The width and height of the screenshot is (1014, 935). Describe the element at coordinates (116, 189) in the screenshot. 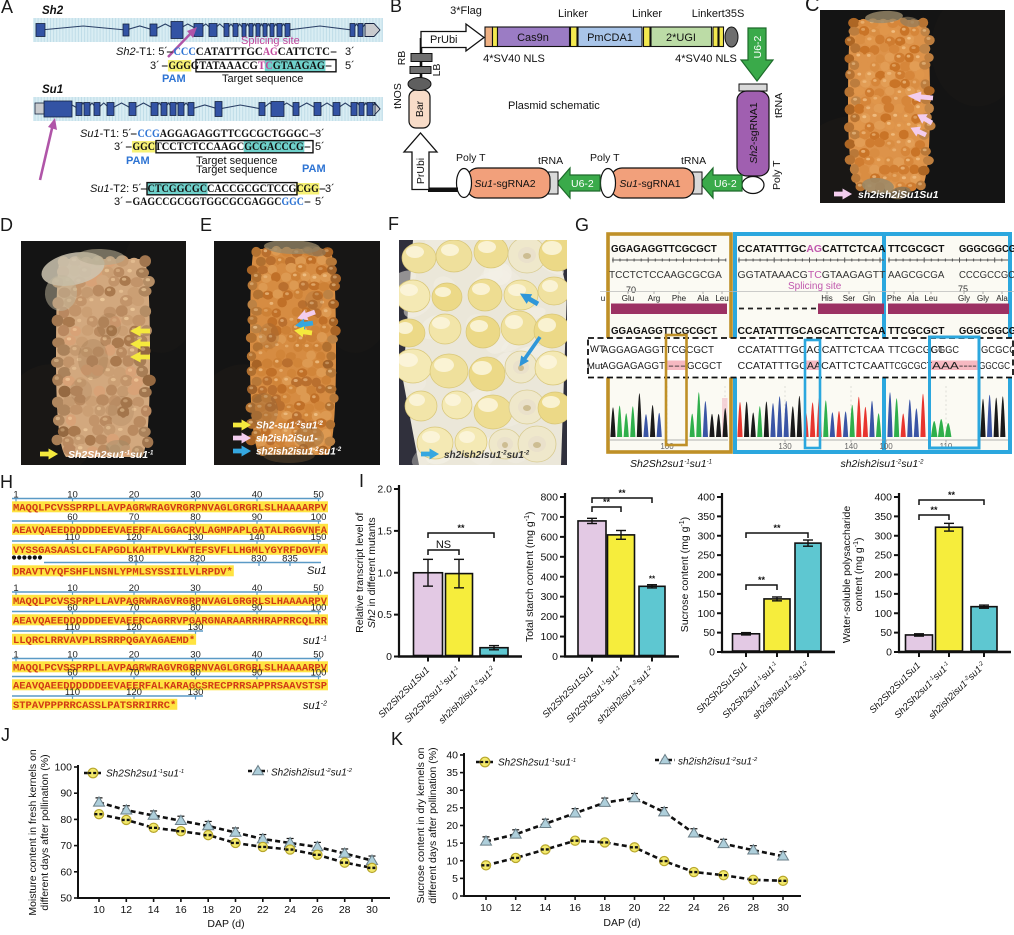

I see `svg-text: Su1-T2: 5´` at that location.